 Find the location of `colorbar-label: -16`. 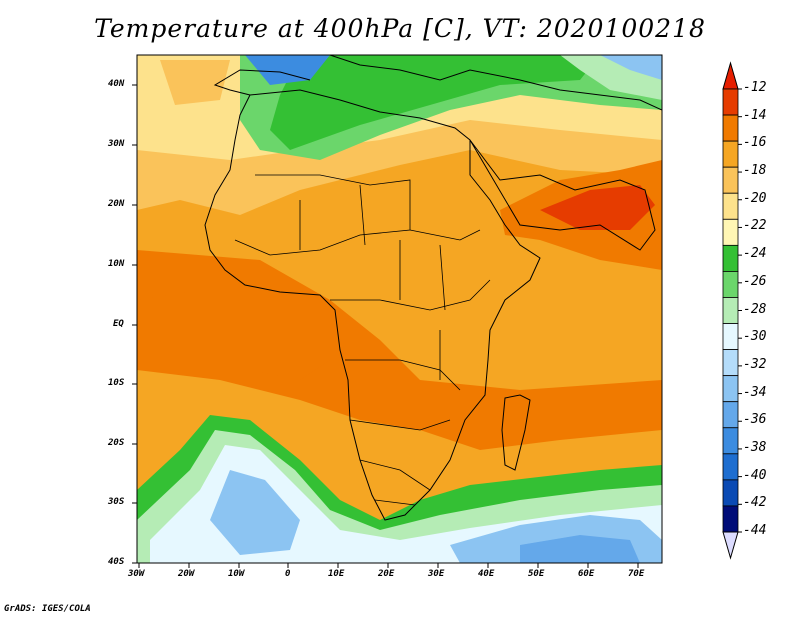

colorbar-label: -16 is located at coordinates (755, 143).